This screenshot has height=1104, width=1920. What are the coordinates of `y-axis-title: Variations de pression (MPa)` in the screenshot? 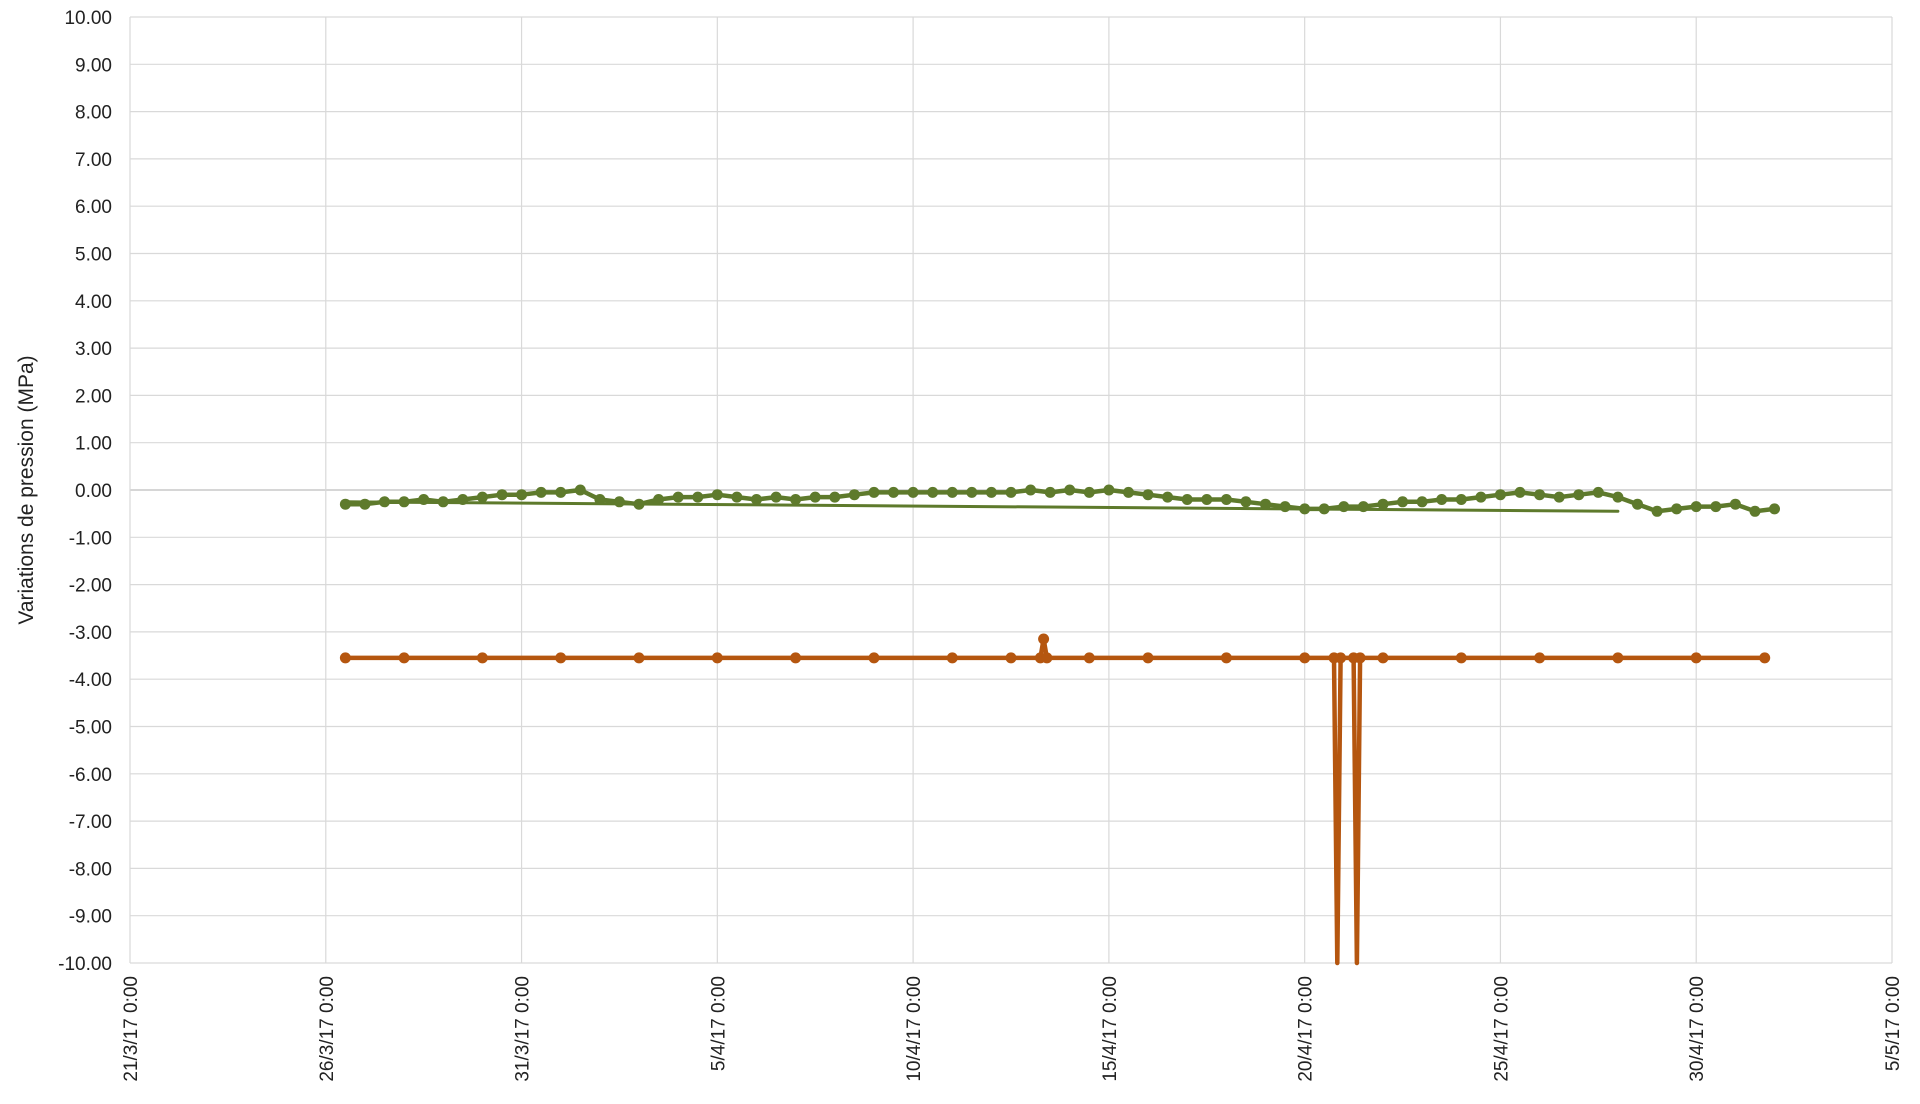 It's located at (26, 489).